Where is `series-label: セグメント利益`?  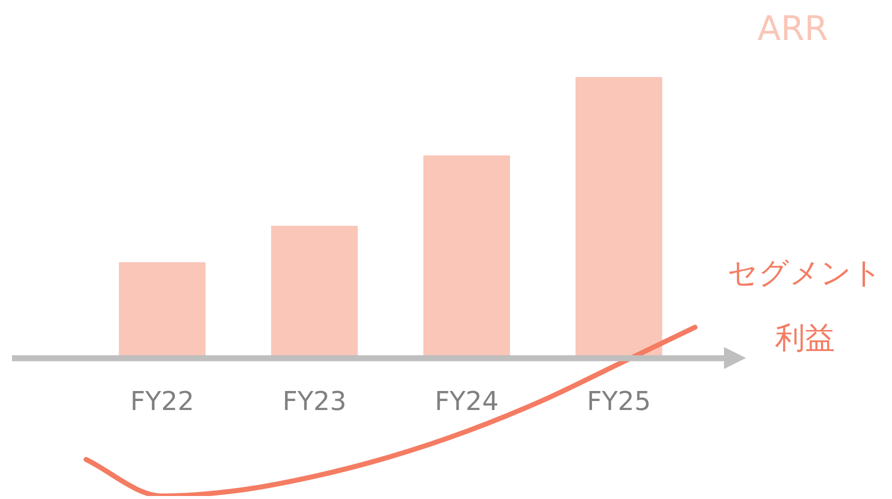
series-label: セグメント利益 is located at coordinates (805, 306).